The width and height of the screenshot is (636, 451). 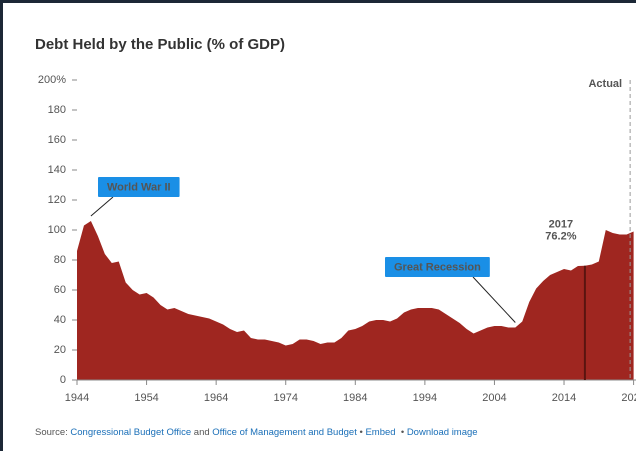 I want to click on text: and, so click(x=201, y=432).